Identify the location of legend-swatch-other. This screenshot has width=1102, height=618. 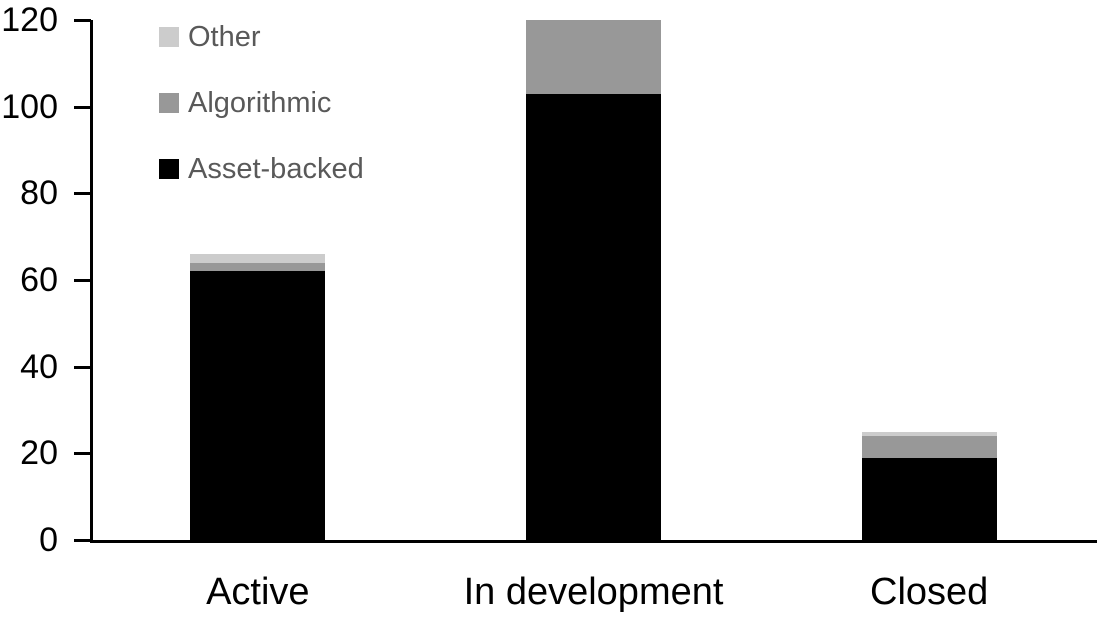
(169, 37).